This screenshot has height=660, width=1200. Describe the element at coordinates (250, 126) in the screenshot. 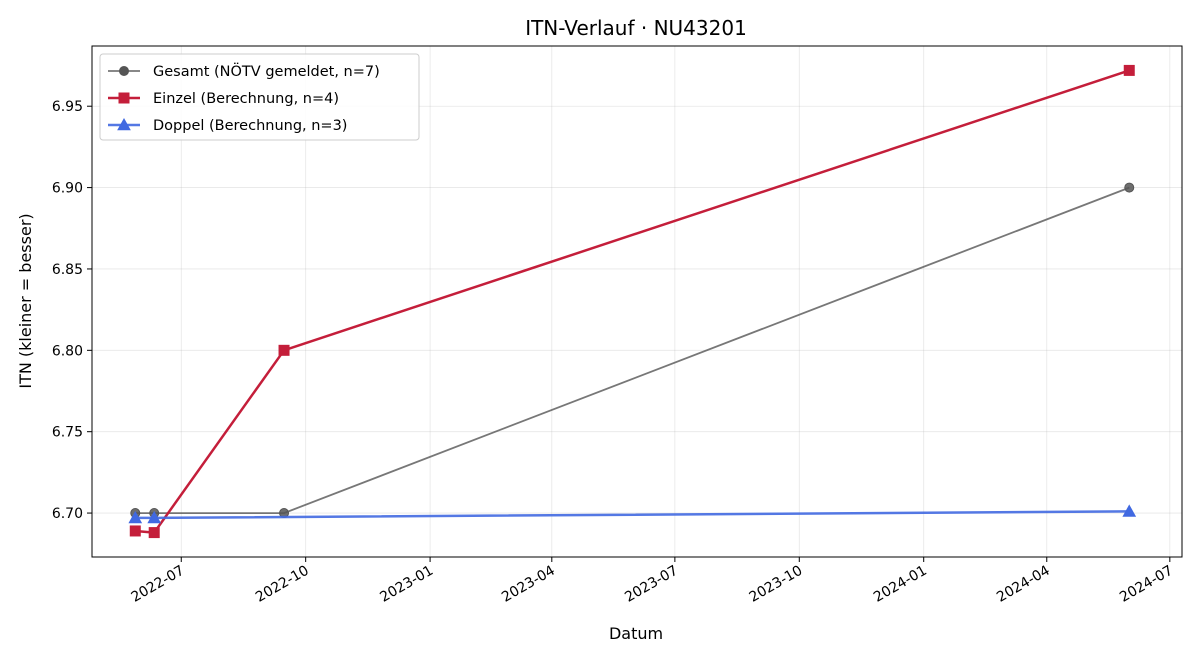

I see `legend-label: Doppel (Berechnung, n=3)` at that location.